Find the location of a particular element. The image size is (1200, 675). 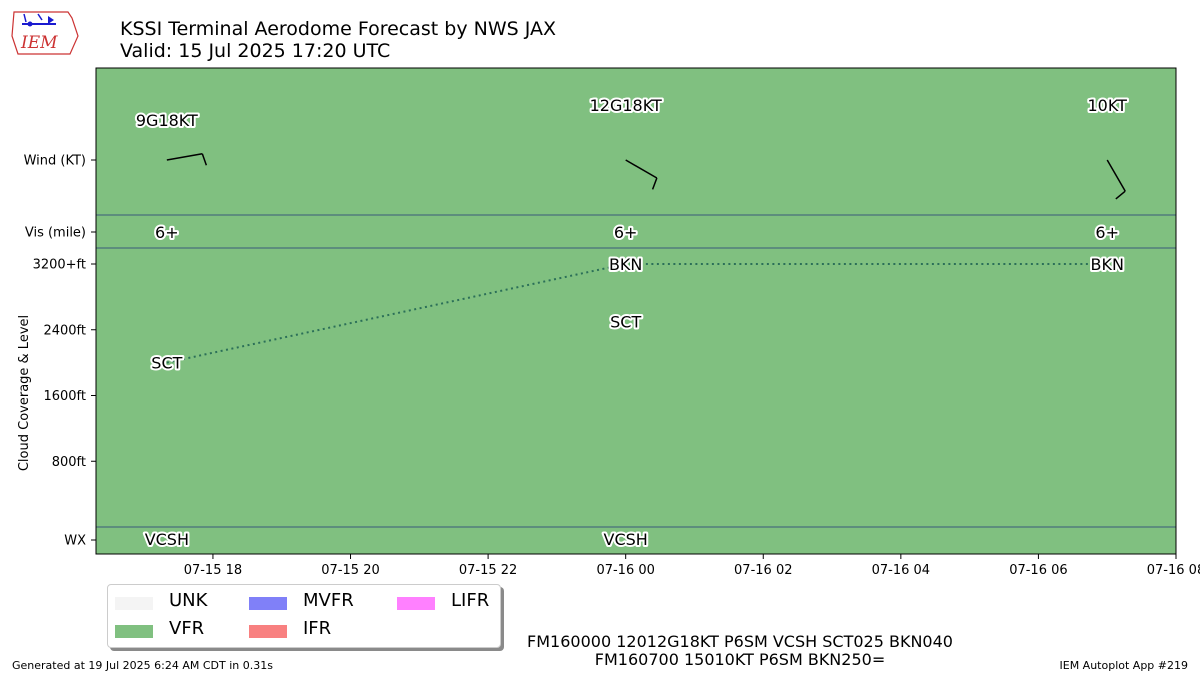

legend-swatch-vfr is located at coordinates (134, 631).